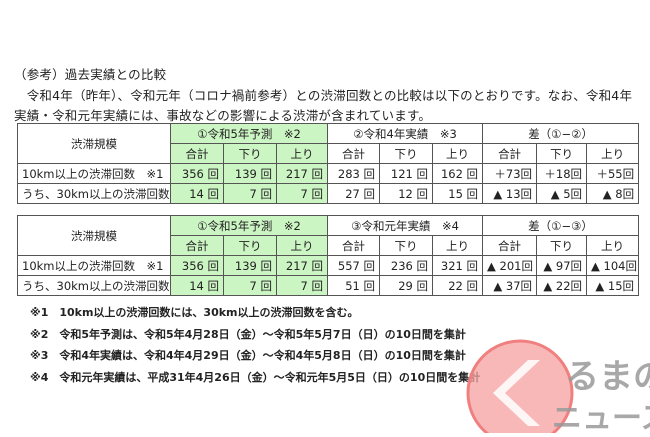 This screenshot has height=437, width=650. Describe the element at coordinates (555, 387) in the screenshot. I see `kuruma-news-logo: るまの ニュース` at that location.